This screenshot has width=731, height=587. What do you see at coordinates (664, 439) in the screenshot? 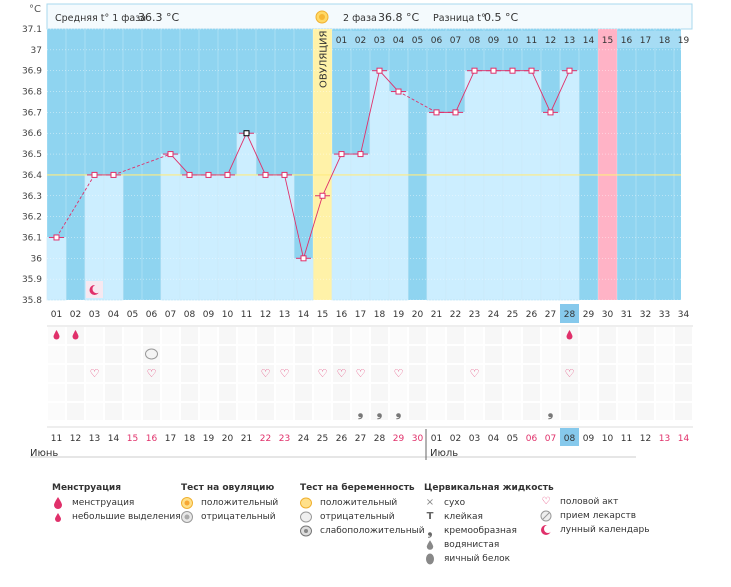
I see `calendar-date: 13` at bounding box center [664, 439].